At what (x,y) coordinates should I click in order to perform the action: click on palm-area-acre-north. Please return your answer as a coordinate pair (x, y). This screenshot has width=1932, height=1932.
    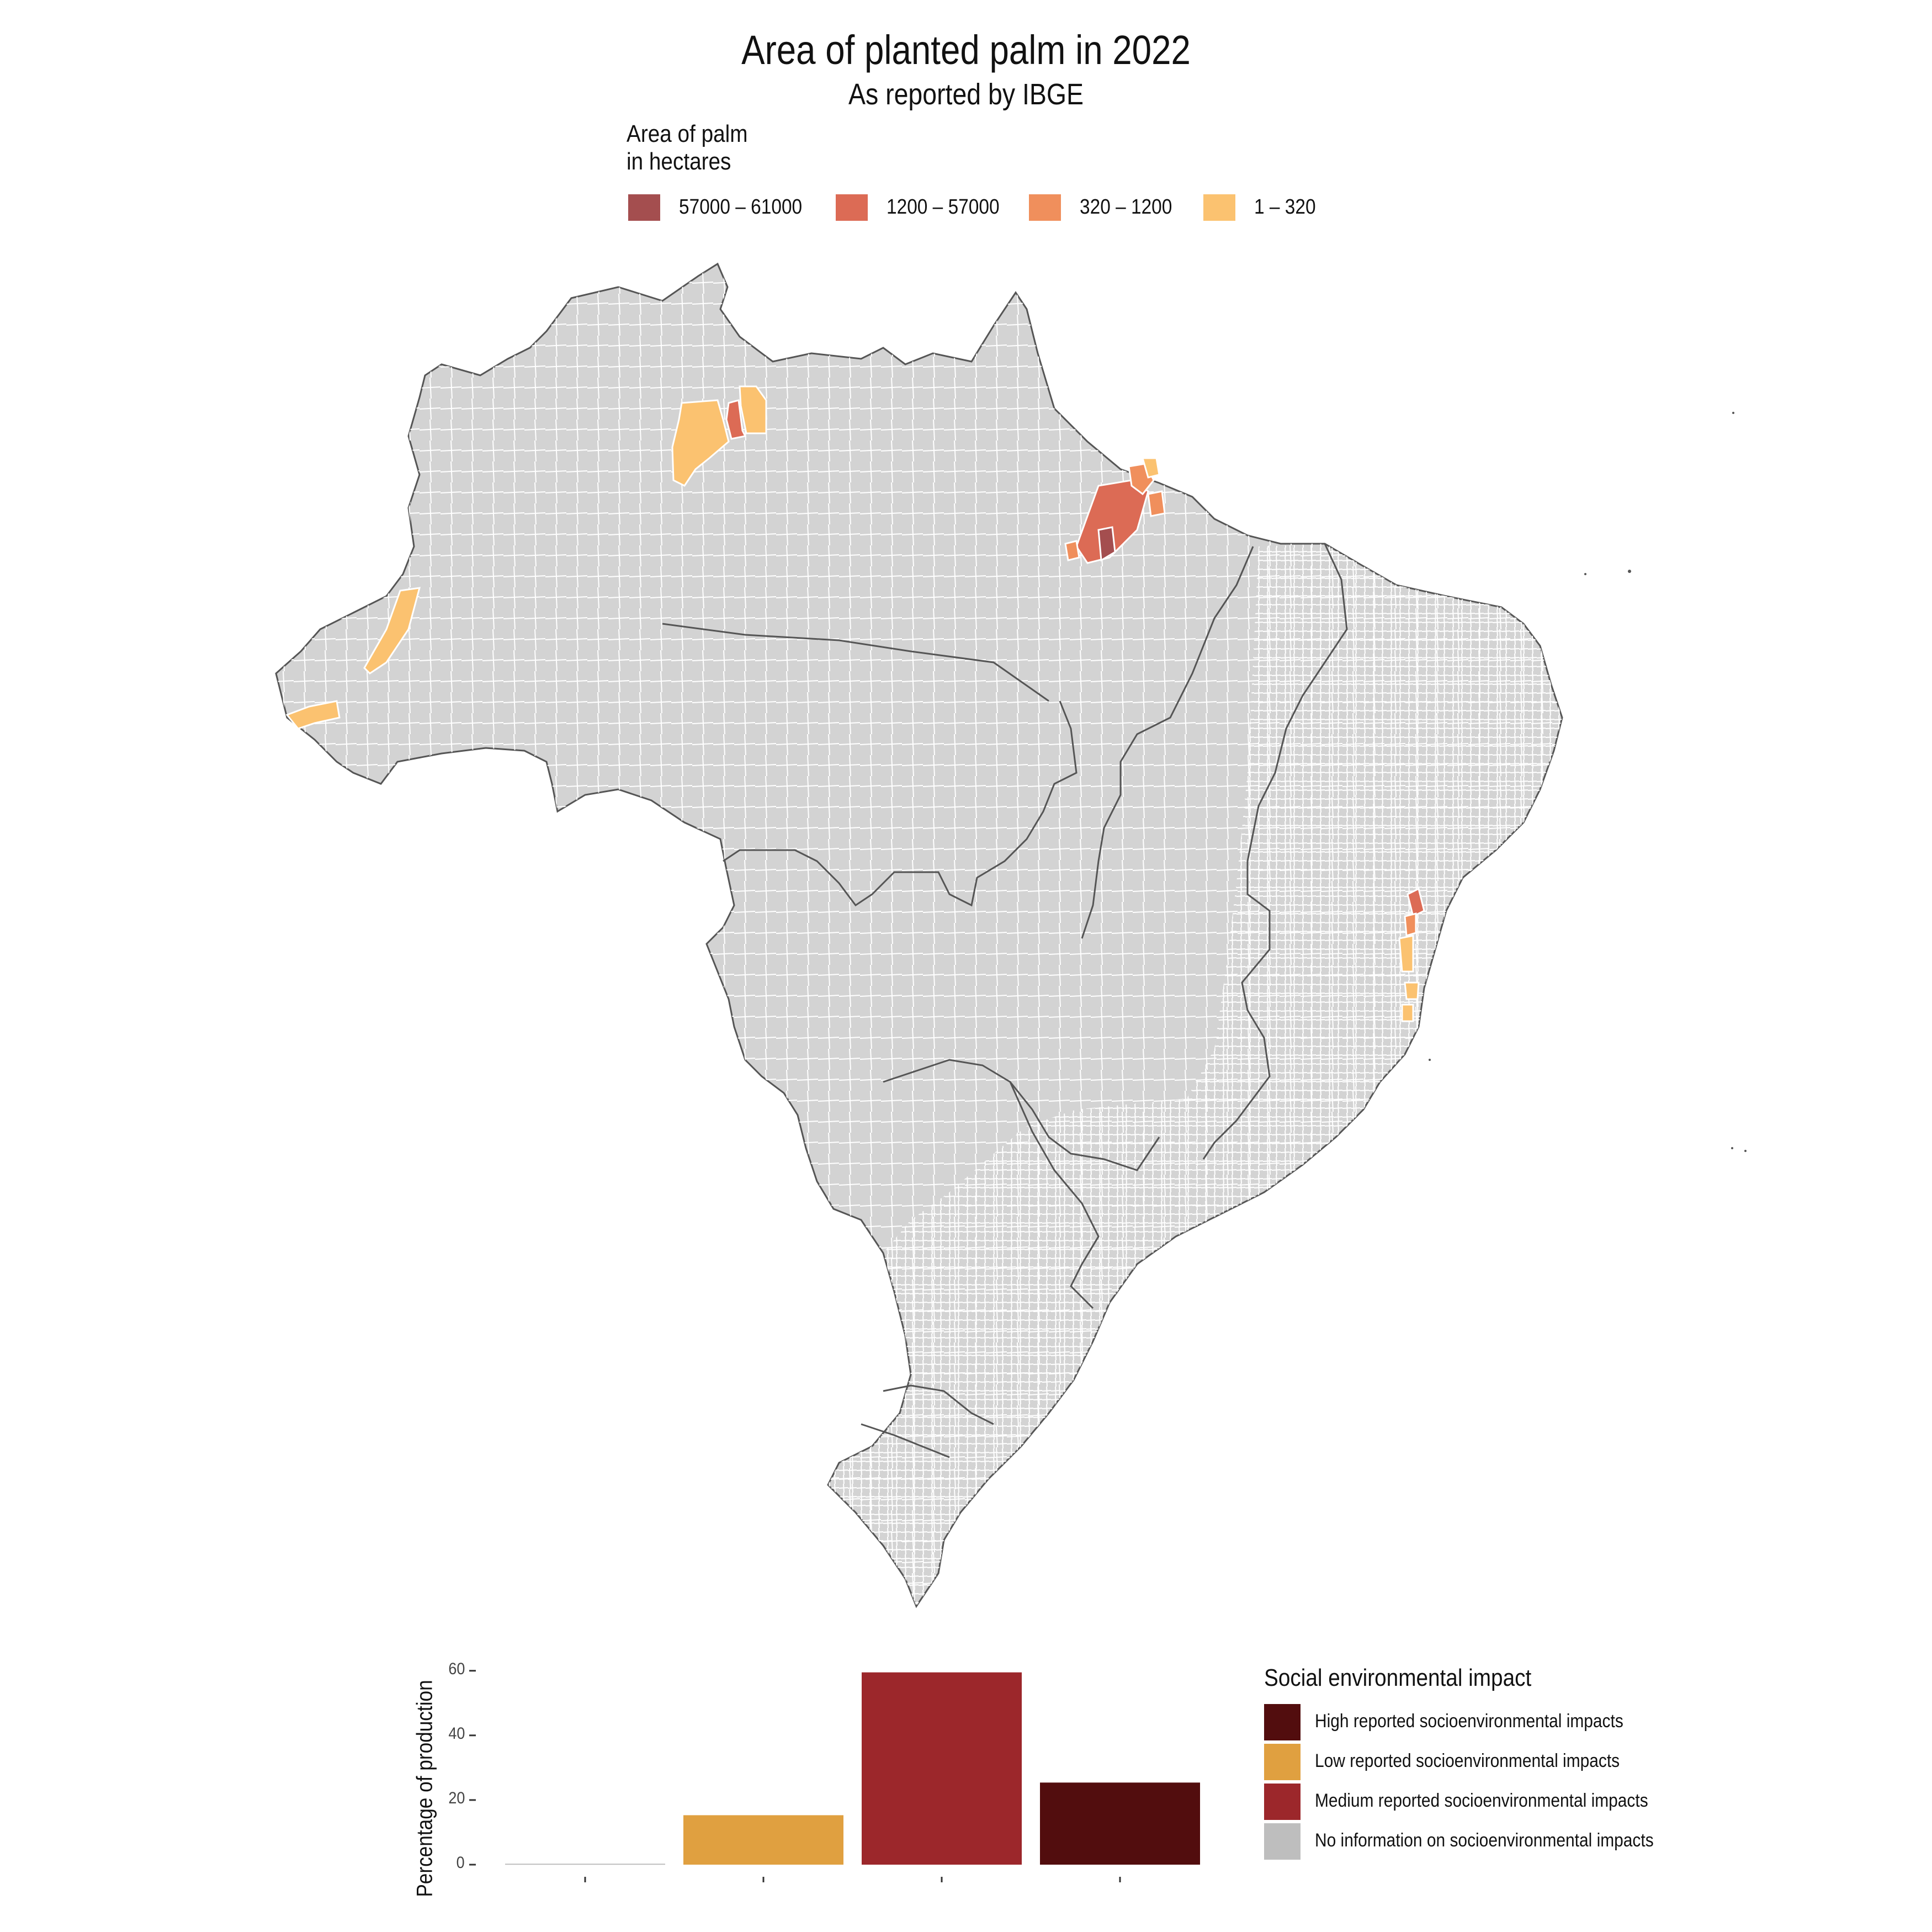
    Looking at the image, I should click on (392, 631).